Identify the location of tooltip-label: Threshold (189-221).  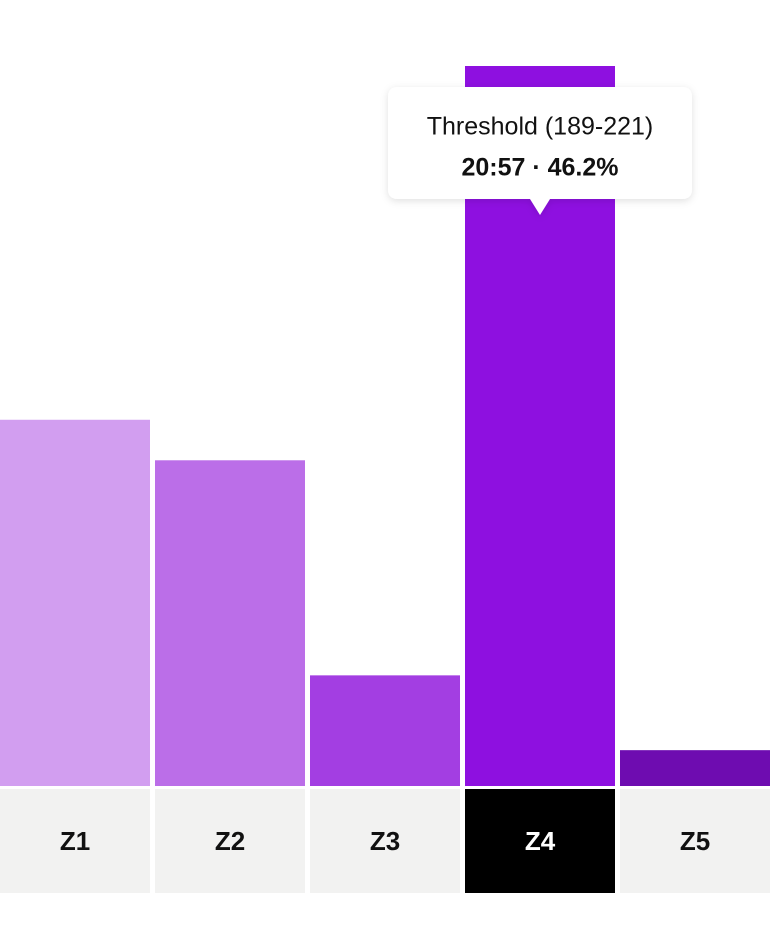
(540, 127).